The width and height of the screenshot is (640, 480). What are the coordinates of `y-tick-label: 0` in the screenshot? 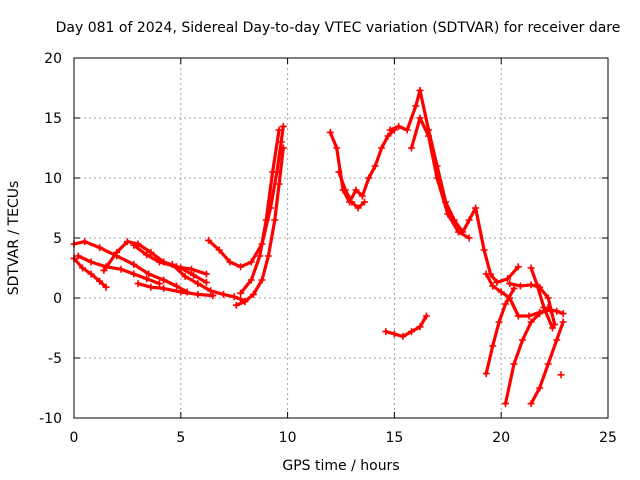 It's located at (57, 299).